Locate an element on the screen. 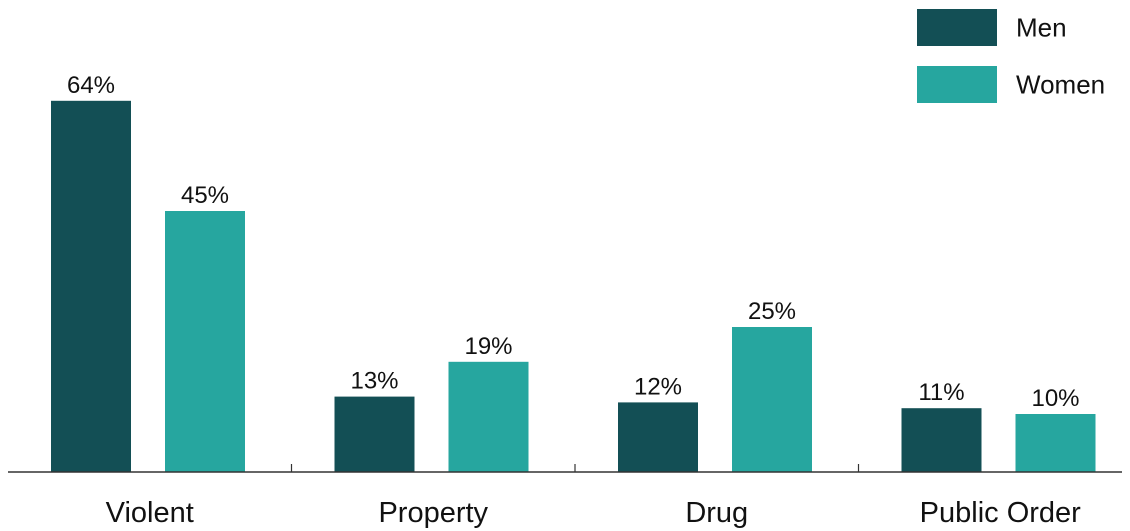 Image resolution: width=1130 pixels, height=531 pixels. value-label-property-men: 13% is located at coordinates (374, 381).